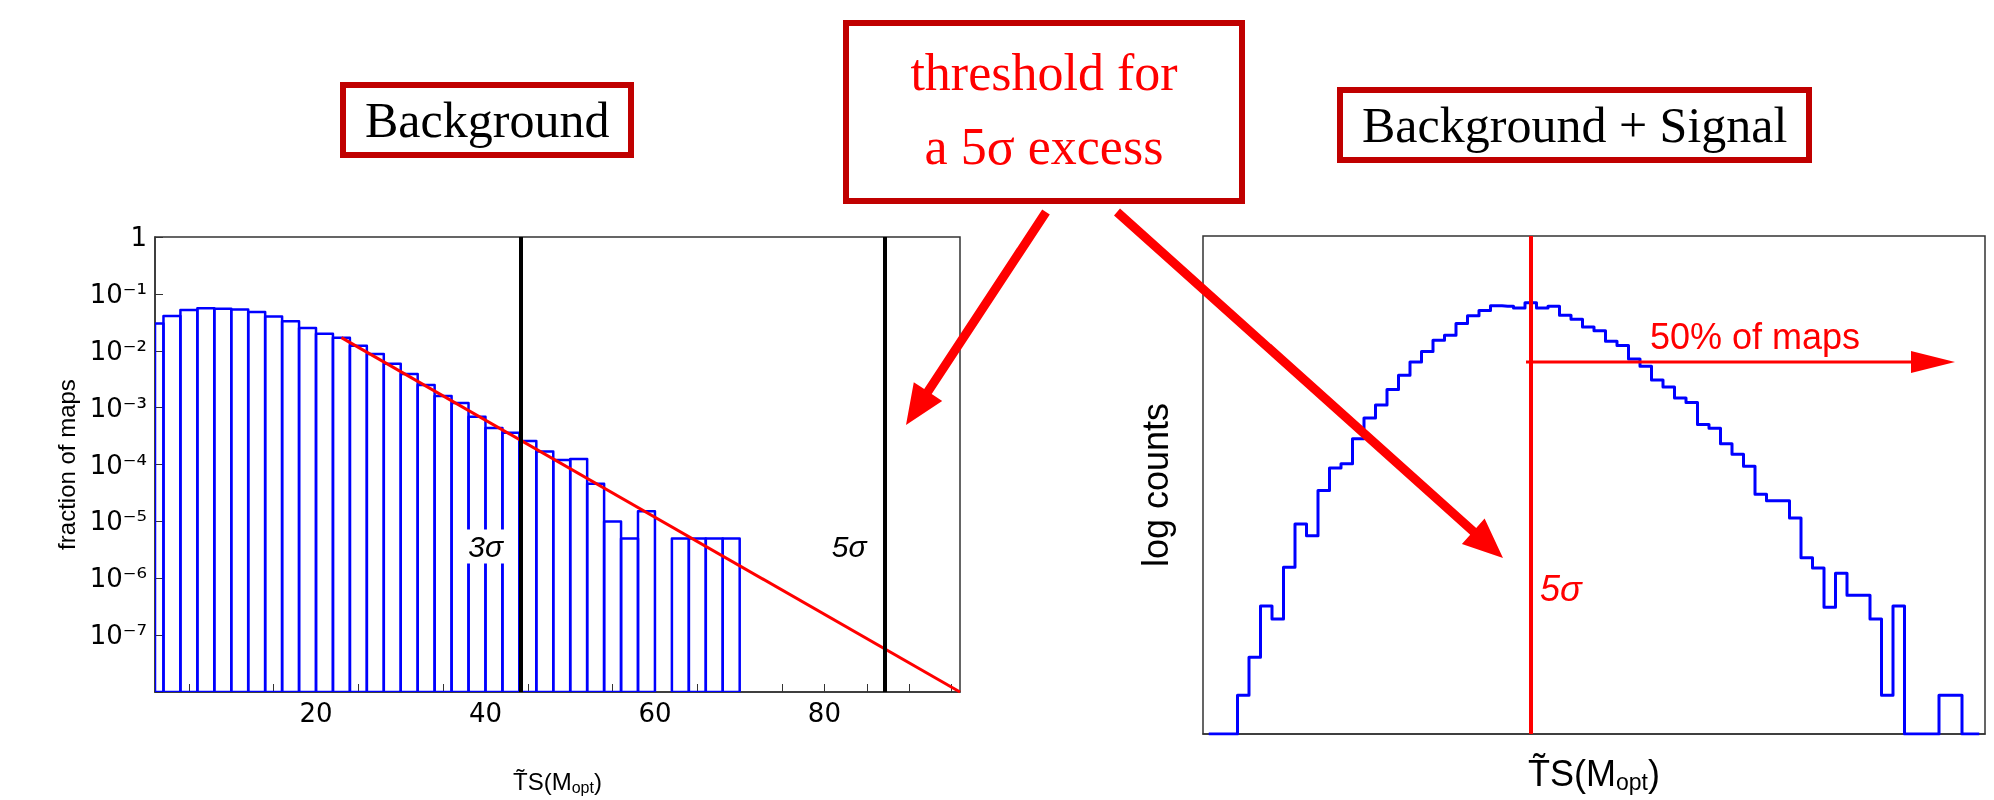 The image size is (1994, 800). Describe the element at coordinates (138, 237) in the screenshot. I see `y-tick-label: 1` at that location.